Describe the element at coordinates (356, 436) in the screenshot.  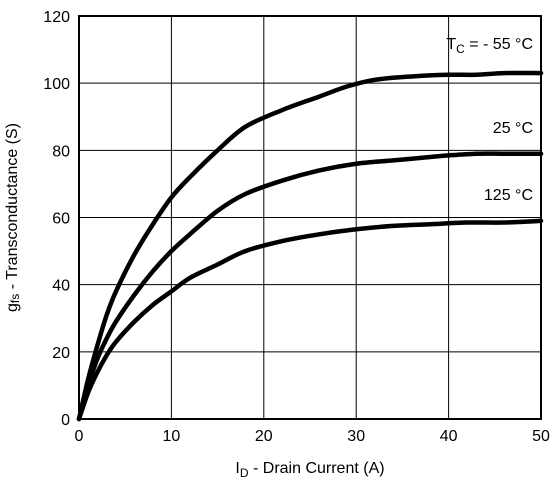
I see `x-tick-label: 30` at that location.